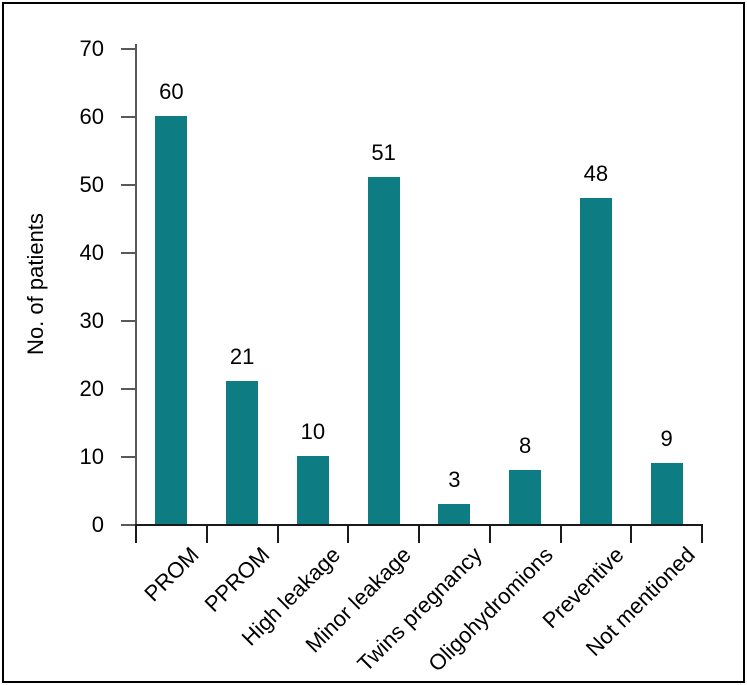 The width and height of the screenshot is (747, 685). I want to click on y-tick-label: 50, so click(91, 184).